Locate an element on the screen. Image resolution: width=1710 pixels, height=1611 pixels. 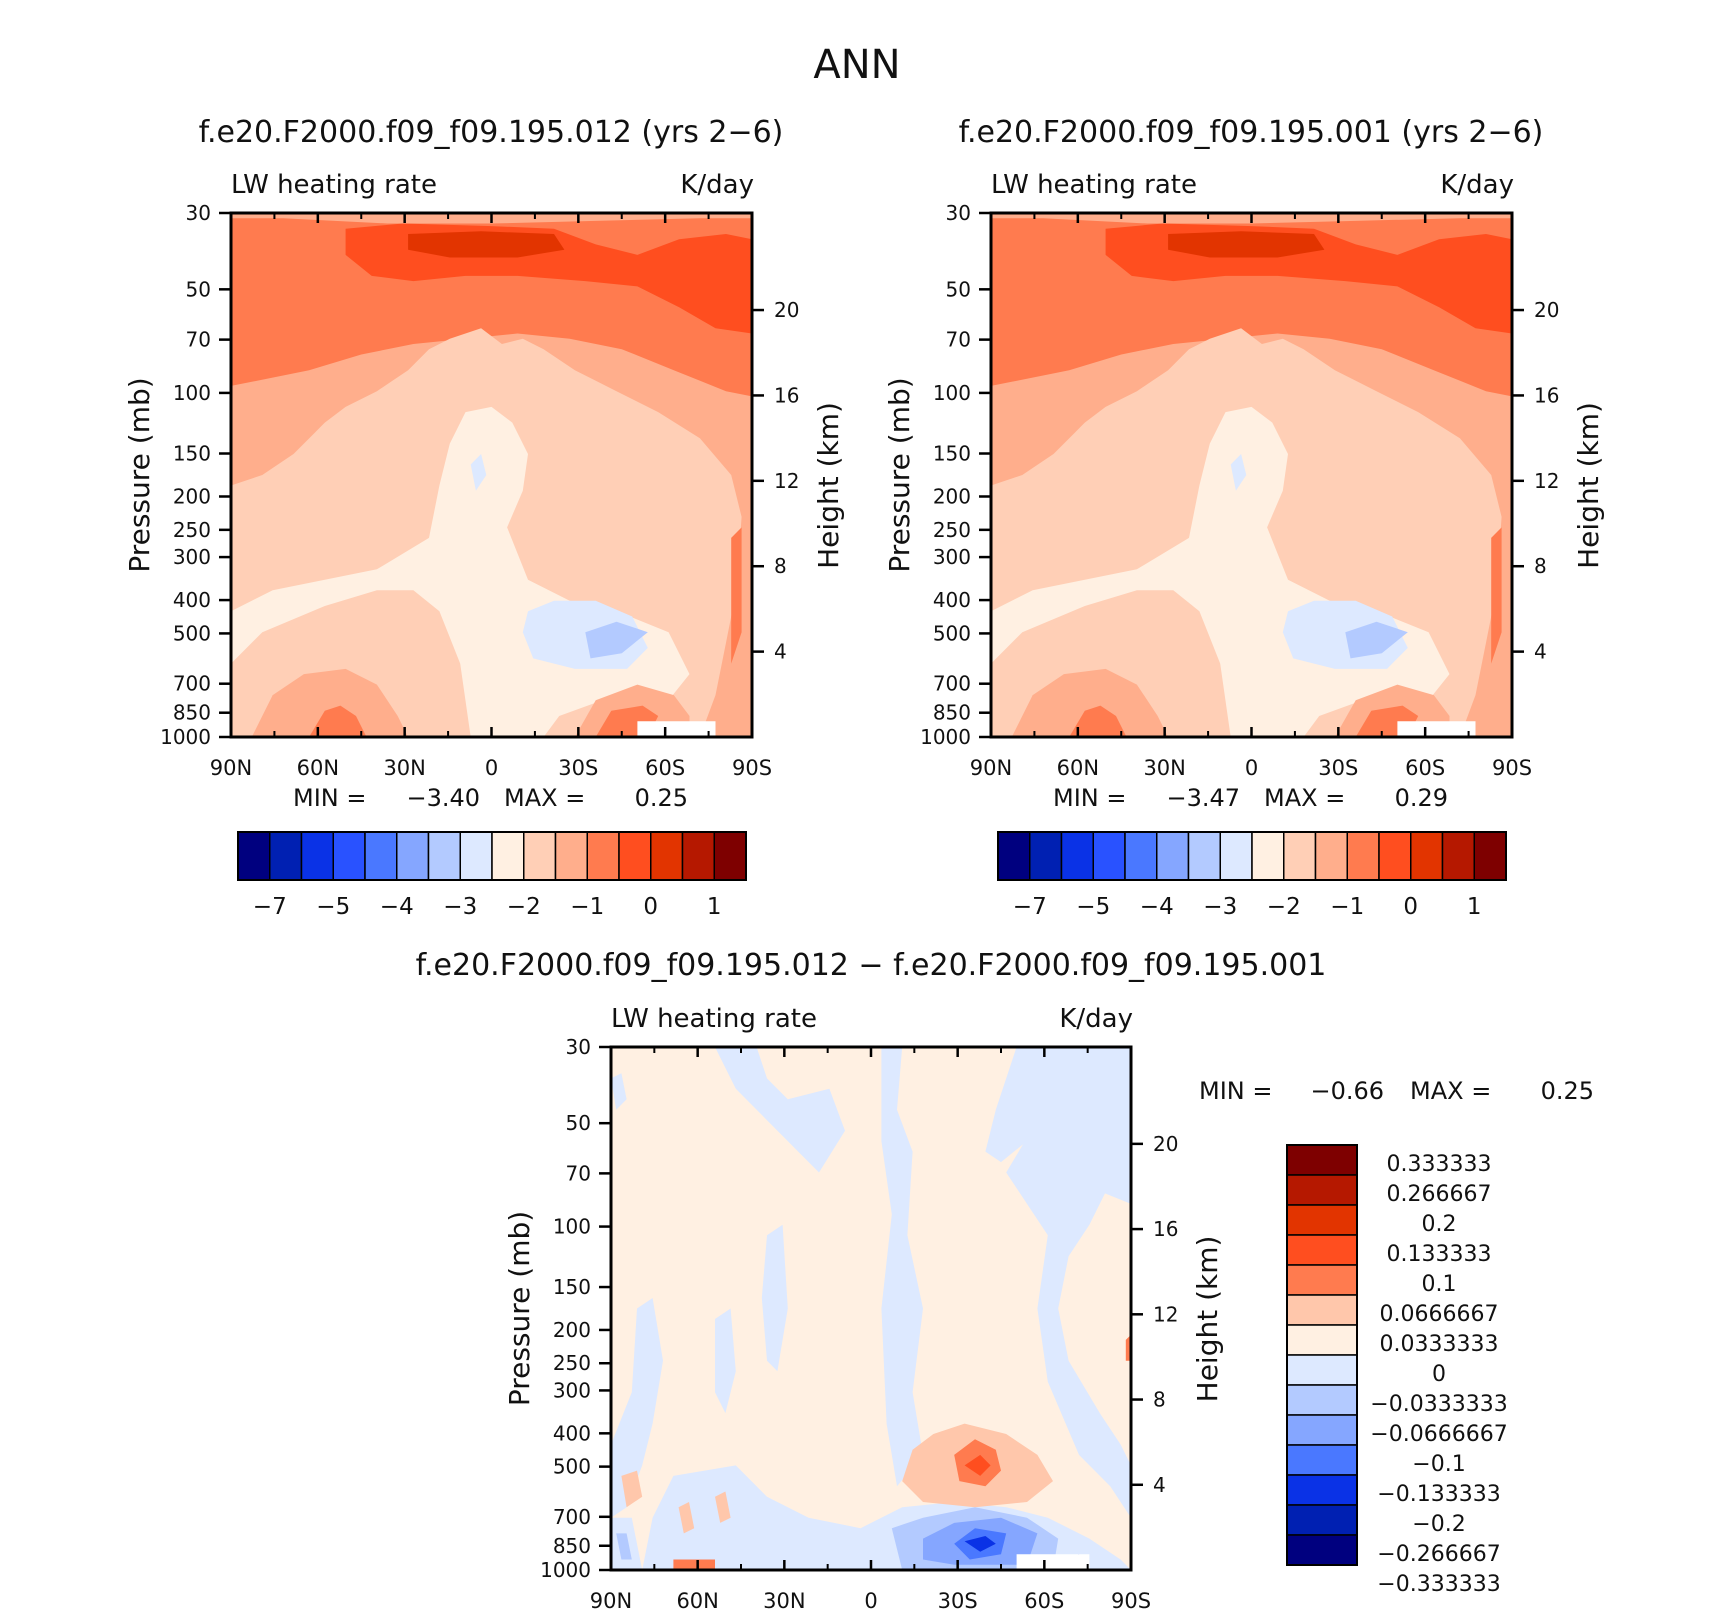
colorbar-label: 0.266667 is located at coordinates (1439, 1194).